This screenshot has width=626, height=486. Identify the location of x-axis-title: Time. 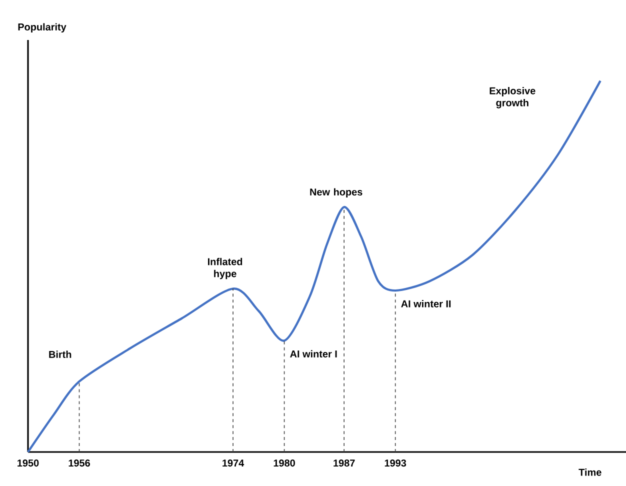
(590, 472).